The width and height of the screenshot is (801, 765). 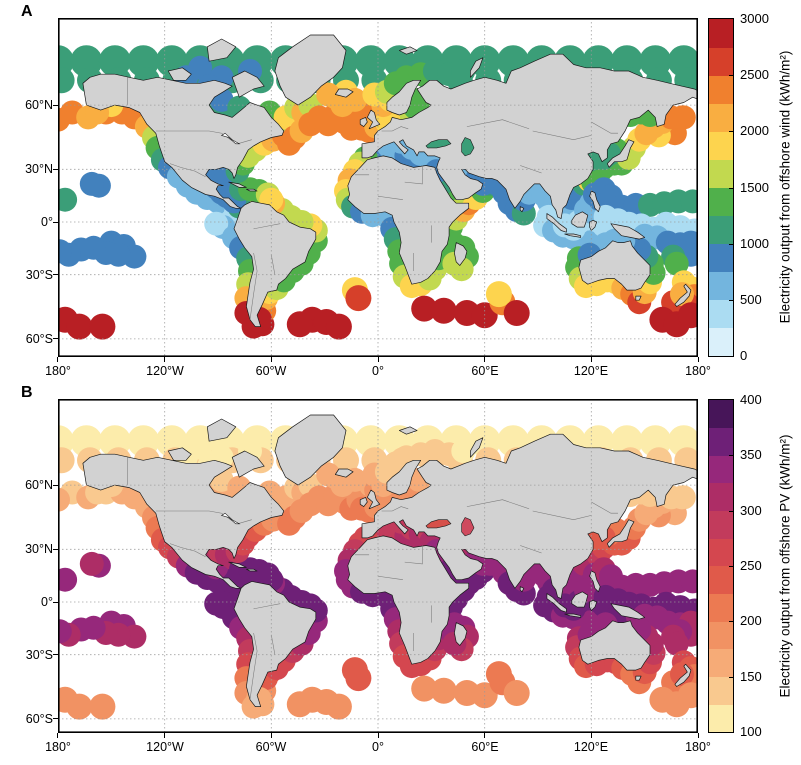 What do you see at coordinates (751, 620) in the screenshot?
I see `colorbar-tick-label: 200` at bounding box center [751, 620].